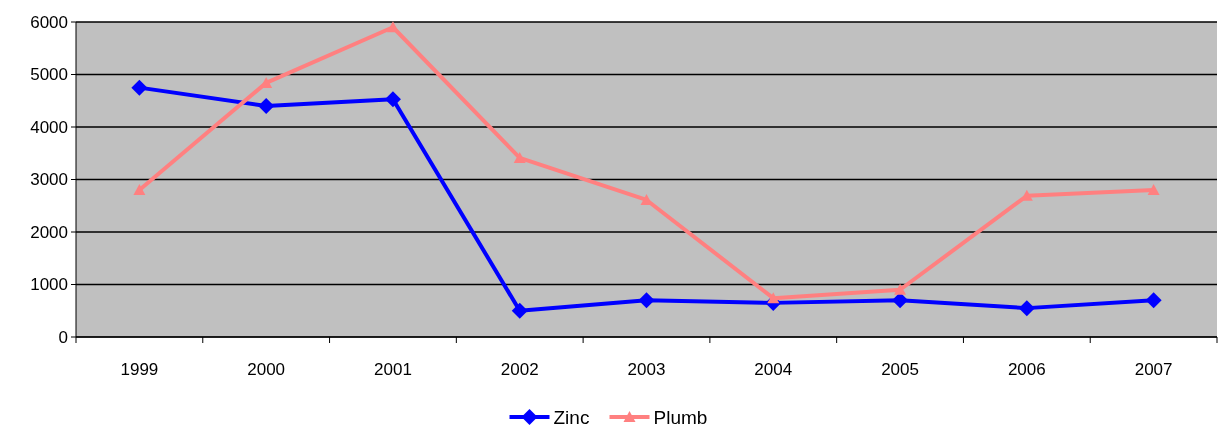 The image size is (1229, 437). What do you see at coordinates (773, 369) in the screenshot?
I see `x-tick-label: 2004` at bounding box center [773, 369].